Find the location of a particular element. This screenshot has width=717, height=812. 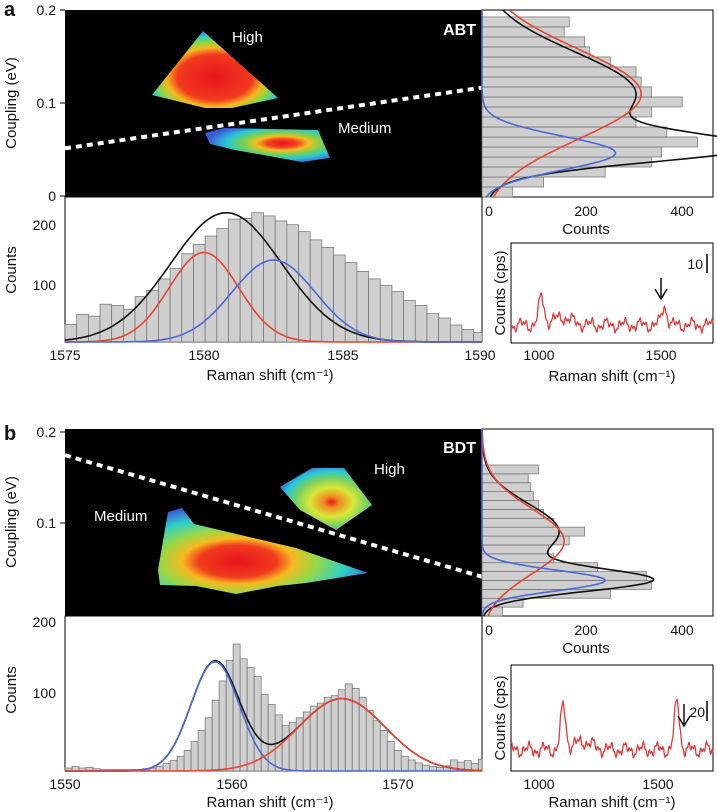

ytick-label: 0.2 is located at coordinates (47, 10).